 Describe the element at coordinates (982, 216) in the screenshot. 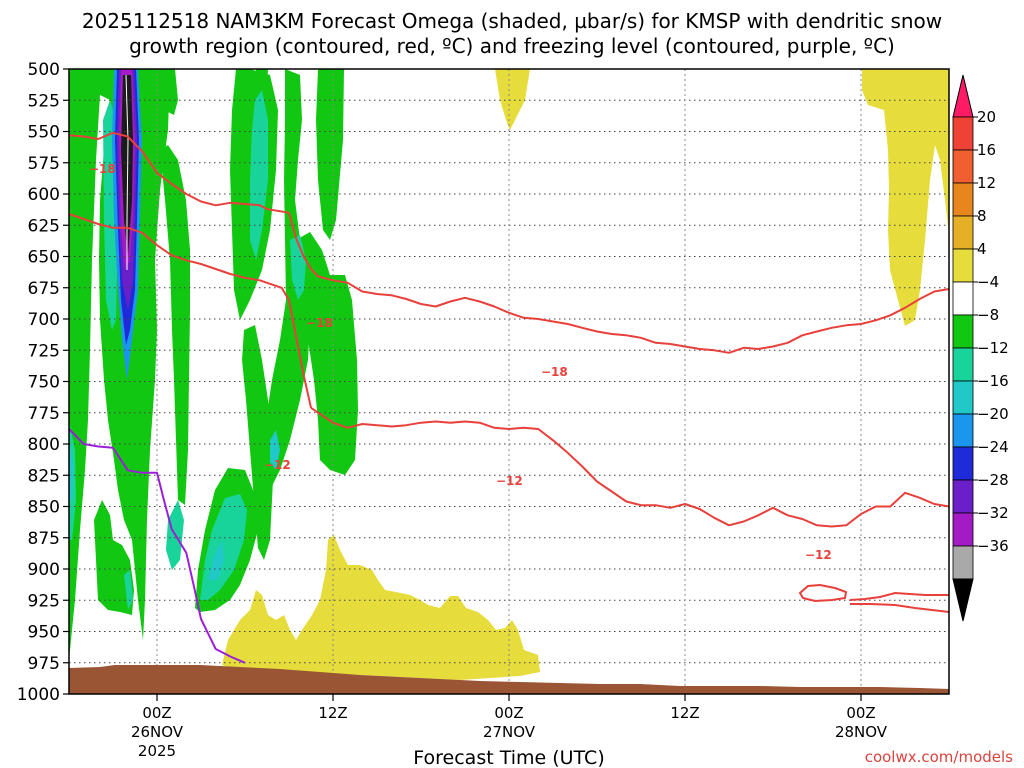

I see `colorbar-label: 8` at that location.